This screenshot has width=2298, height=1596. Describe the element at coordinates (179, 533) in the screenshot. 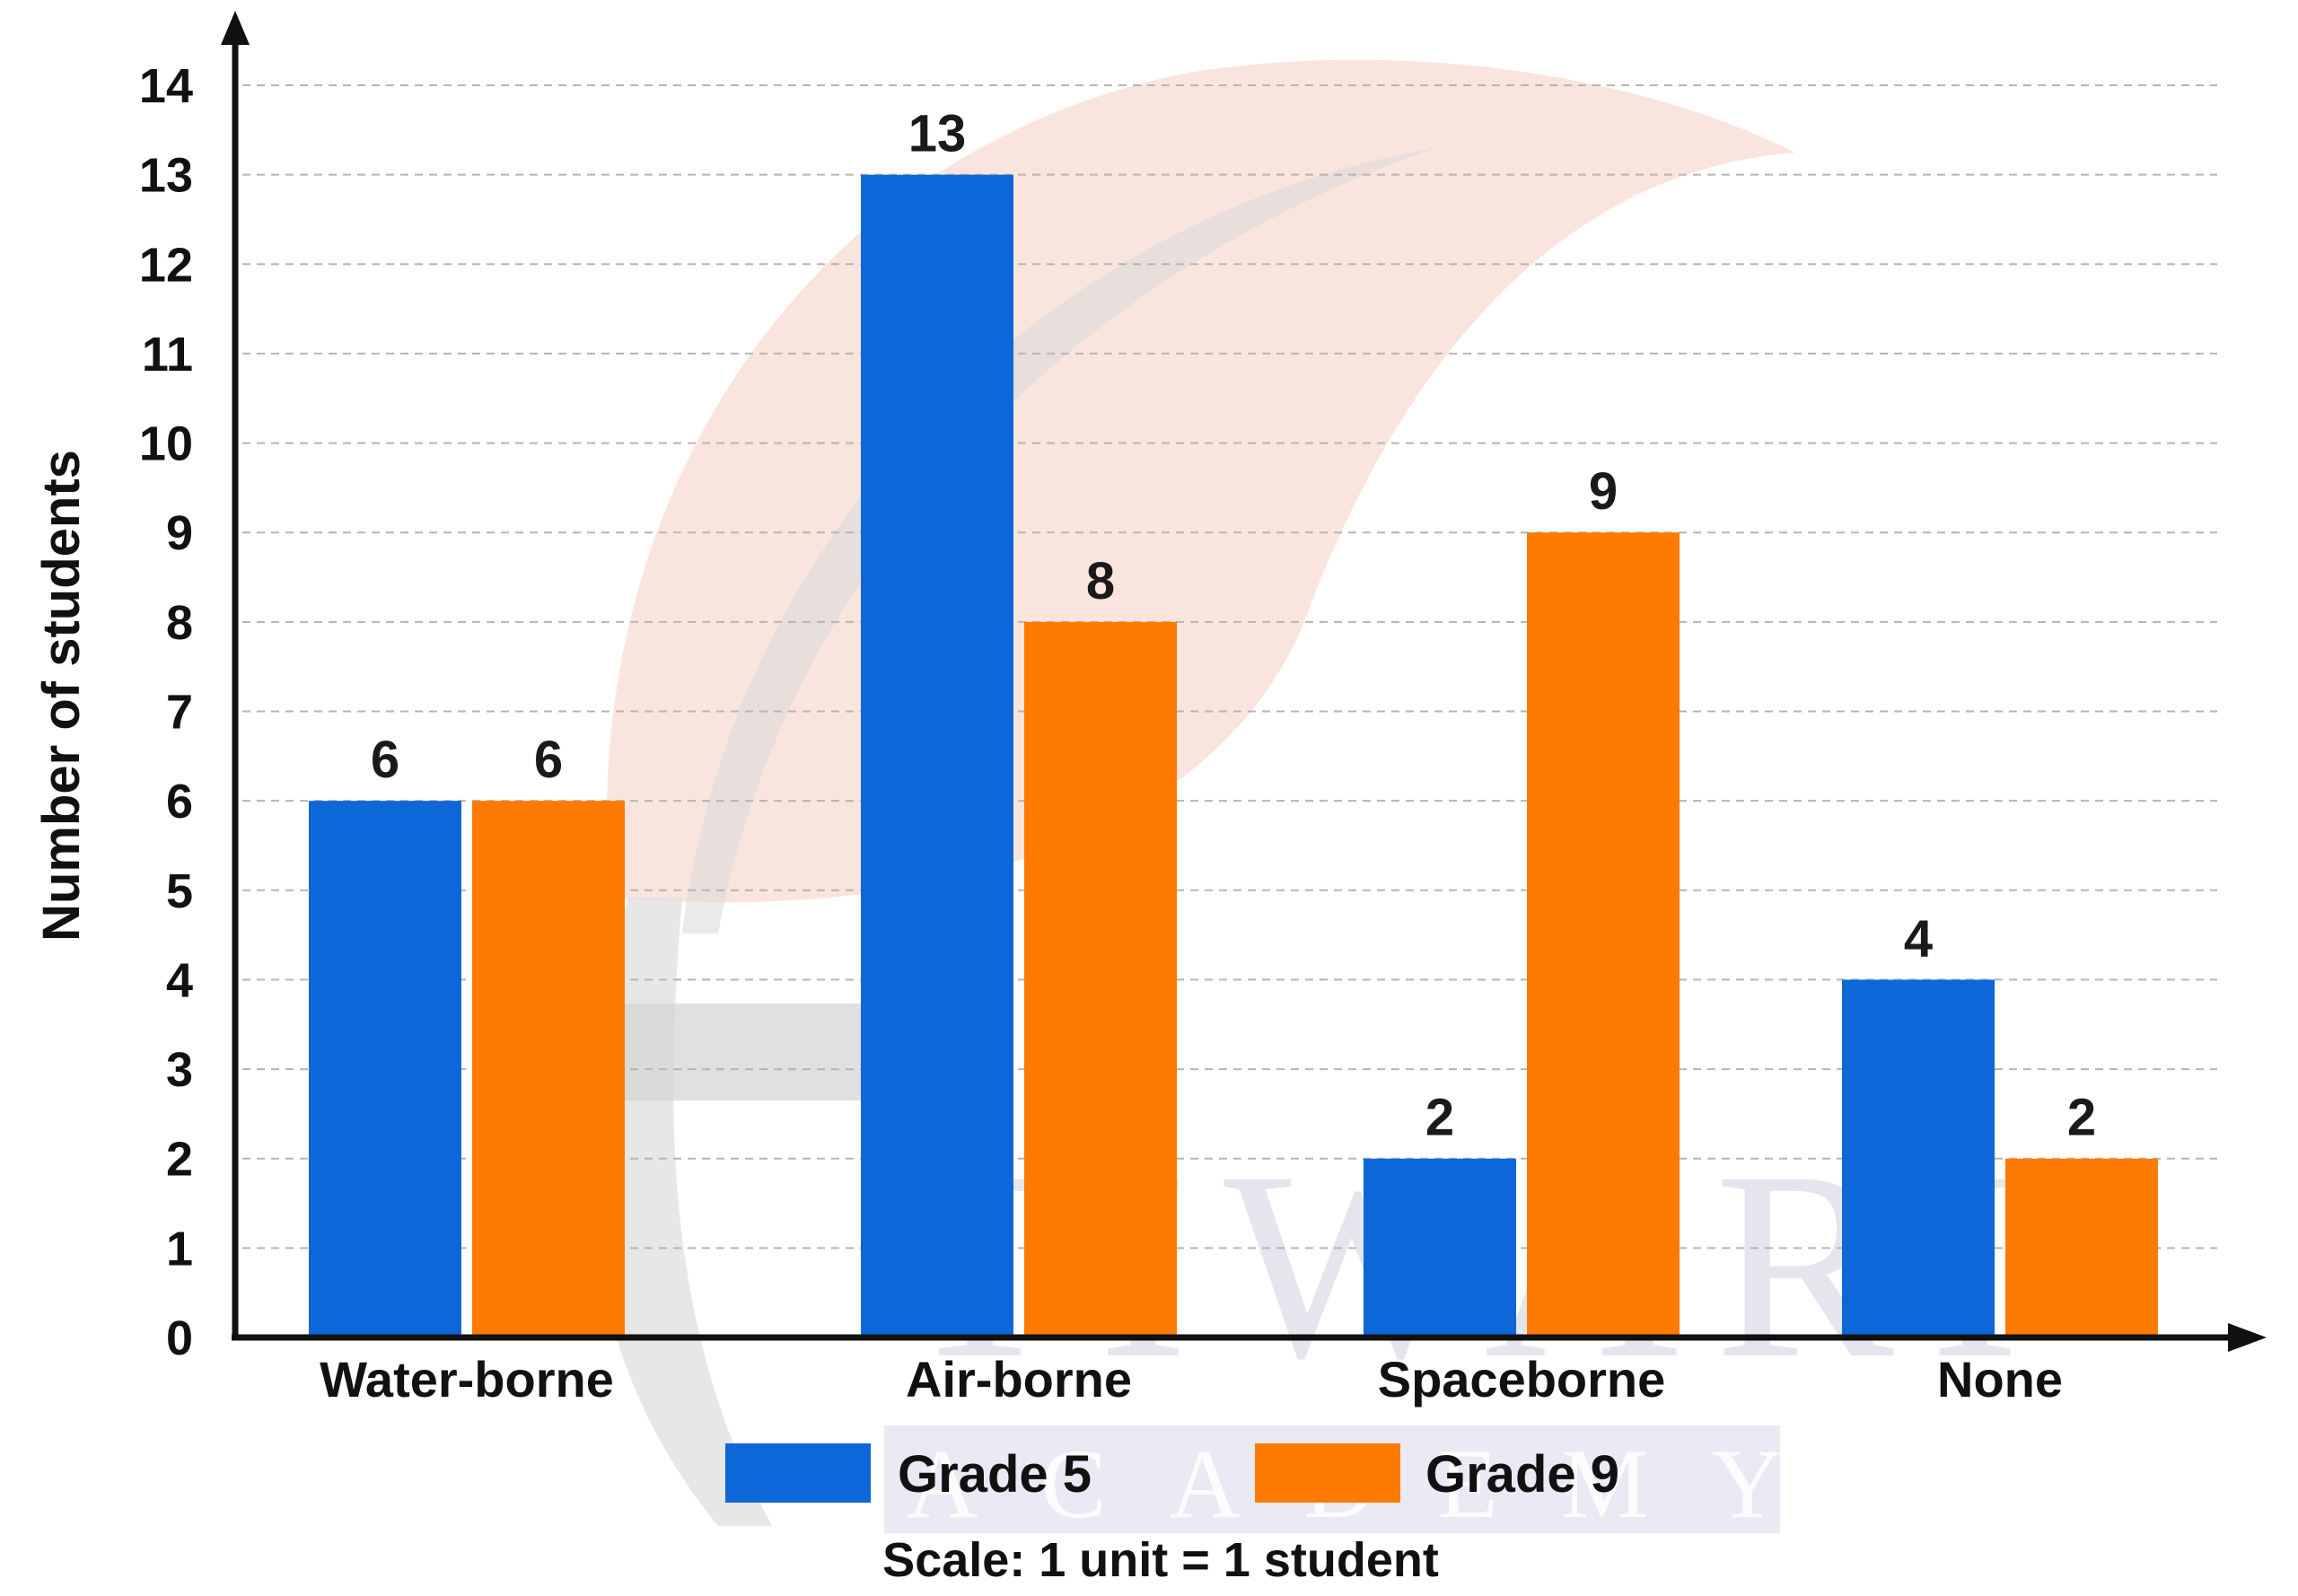

I see `y-tick-label: 9` at that location.